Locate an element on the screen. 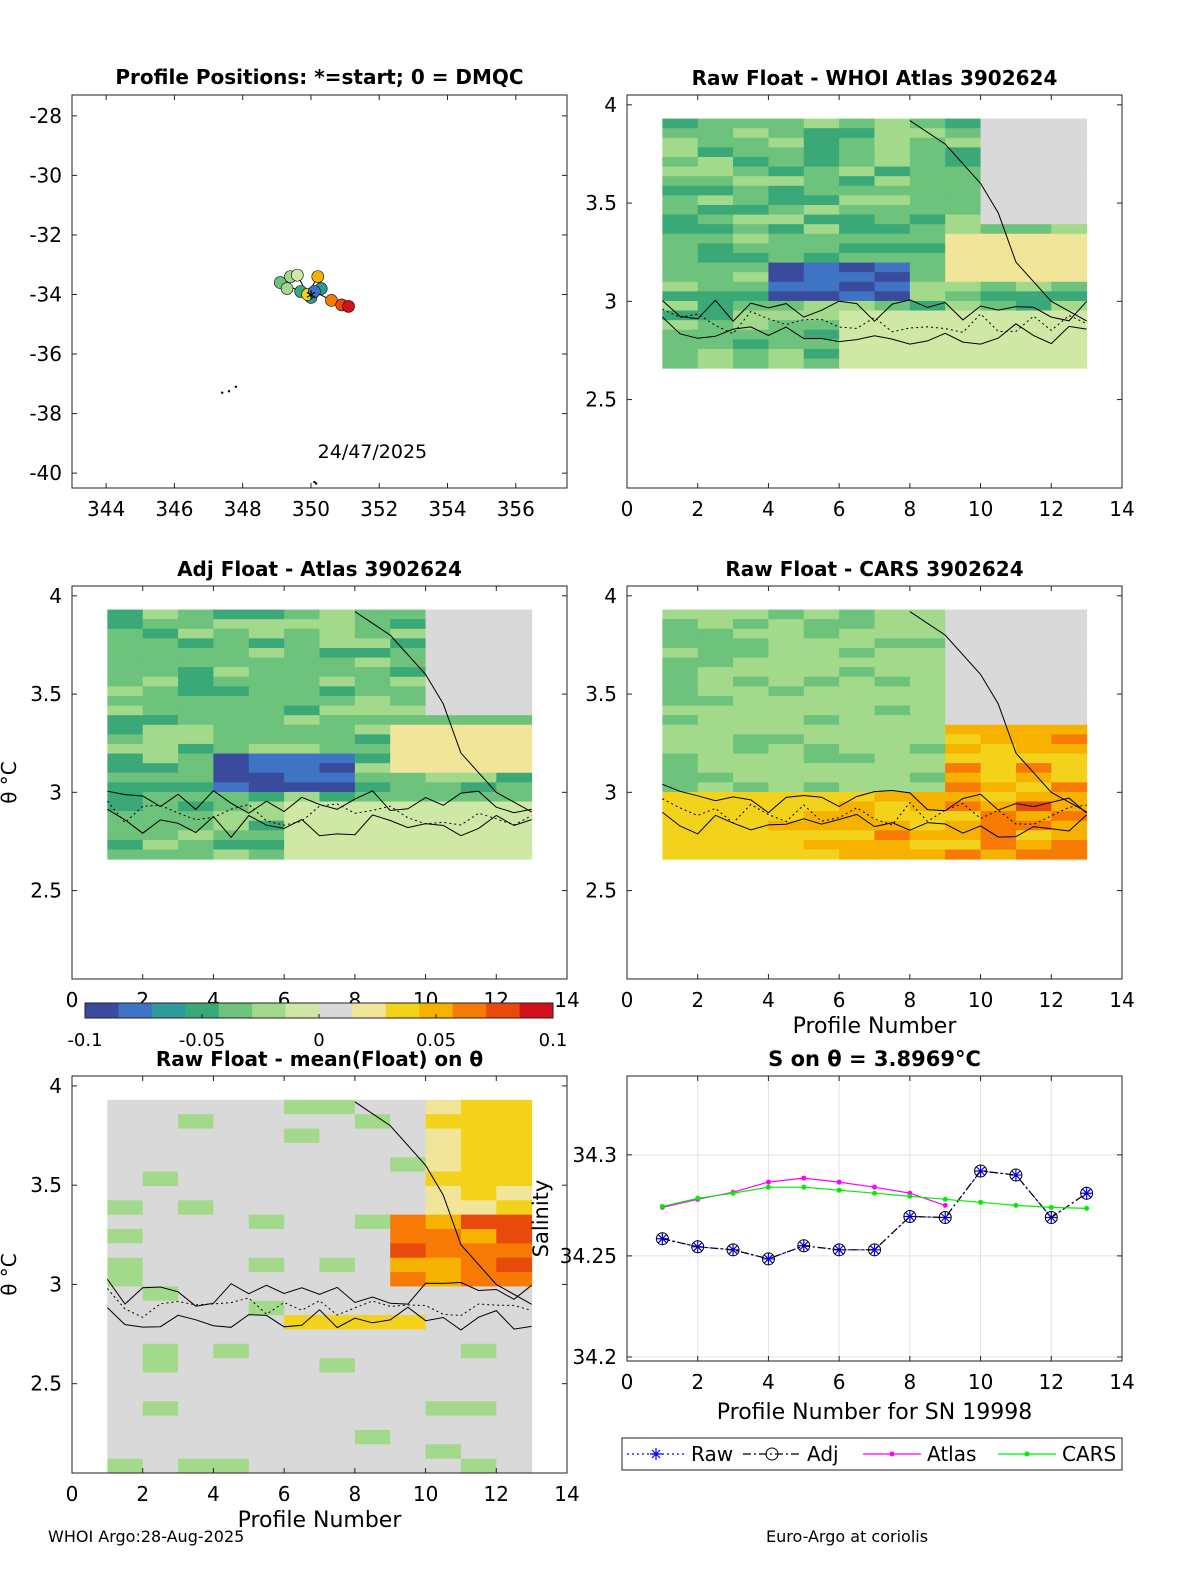 Image resolution: width=1200 pixels, height=1575 pixels. raw-mean-ytick-label: 3.5 is located at coordinates (46, 1185).